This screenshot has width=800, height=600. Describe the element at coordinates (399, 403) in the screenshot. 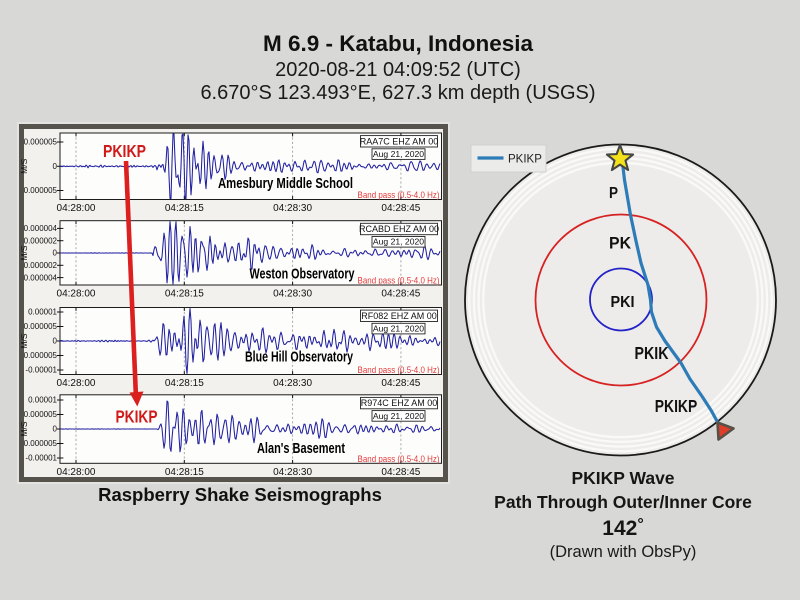

I see `svg-text: R974C EHZ AM 00` at that location.